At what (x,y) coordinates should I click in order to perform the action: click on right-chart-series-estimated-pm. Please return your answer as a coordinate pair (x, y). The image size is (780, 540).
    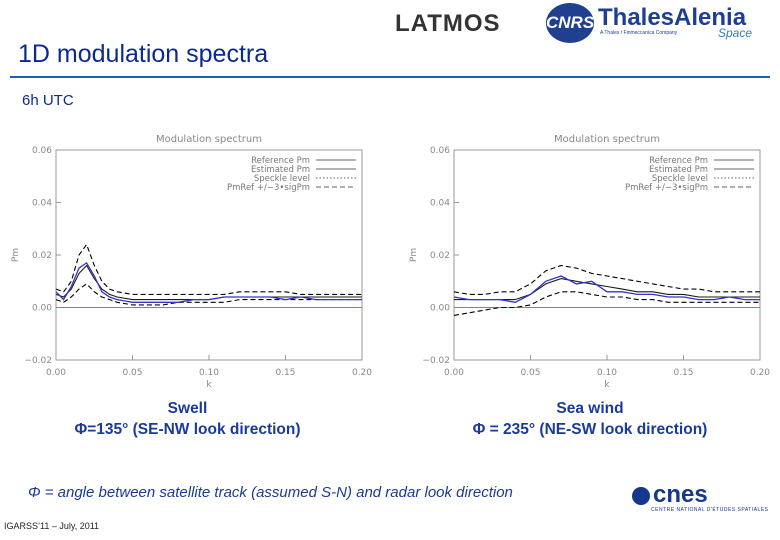
    Looking at the image, I should click on (606, 289).